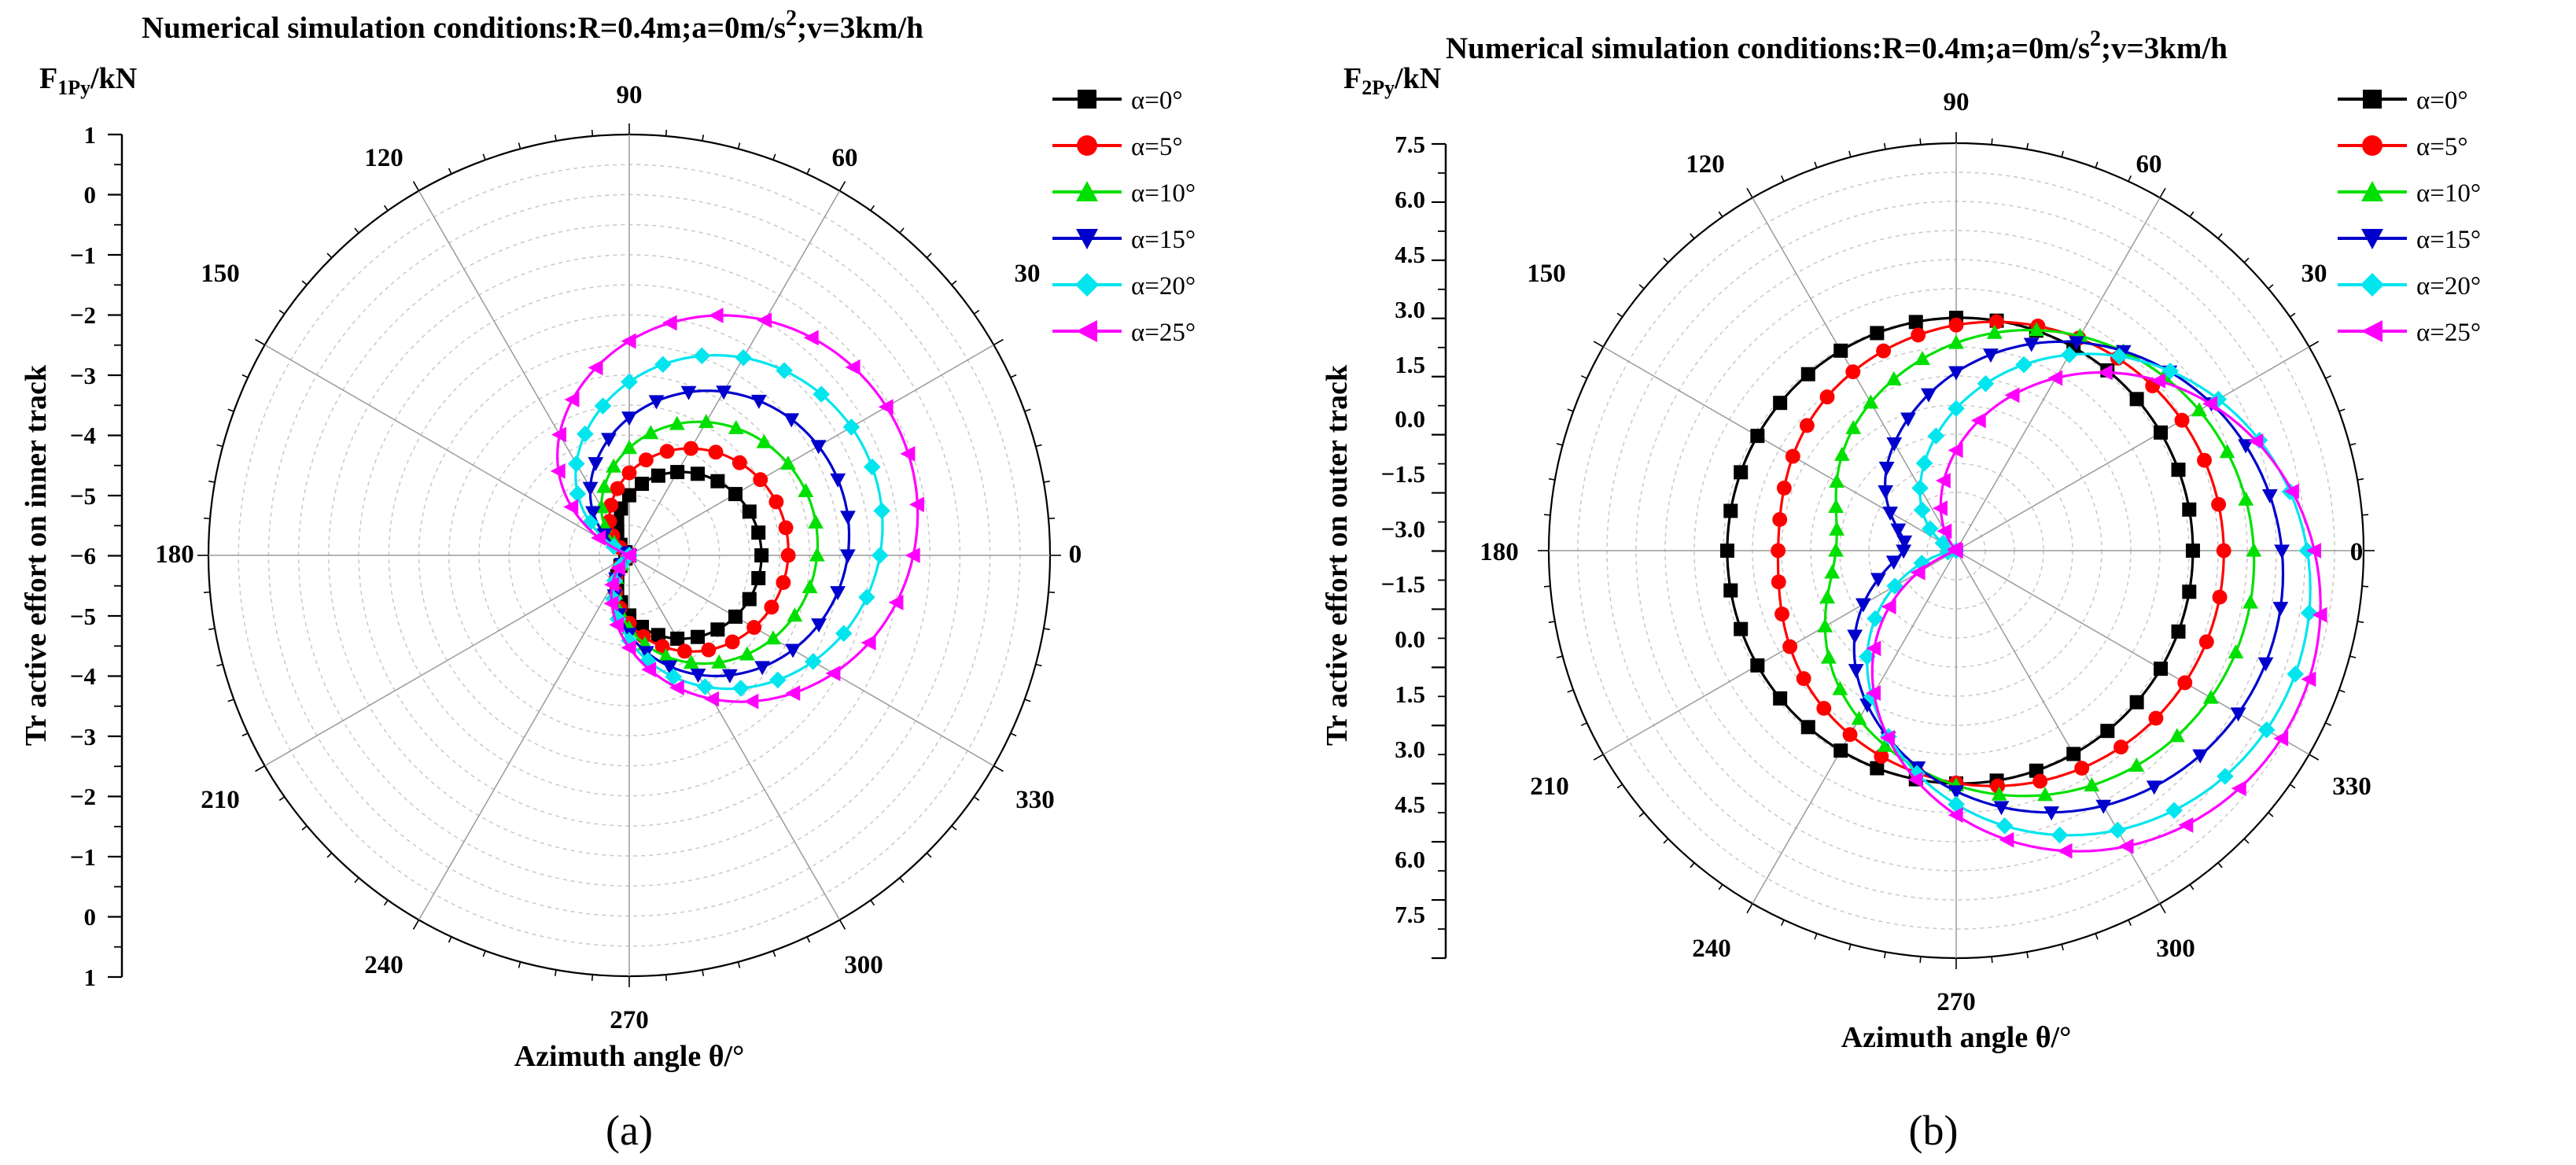  What do you see at coordinates (2175, 949) in the screenshot?
I see `panel-b-angle-label: 300` at bounding box center [2175, 949].